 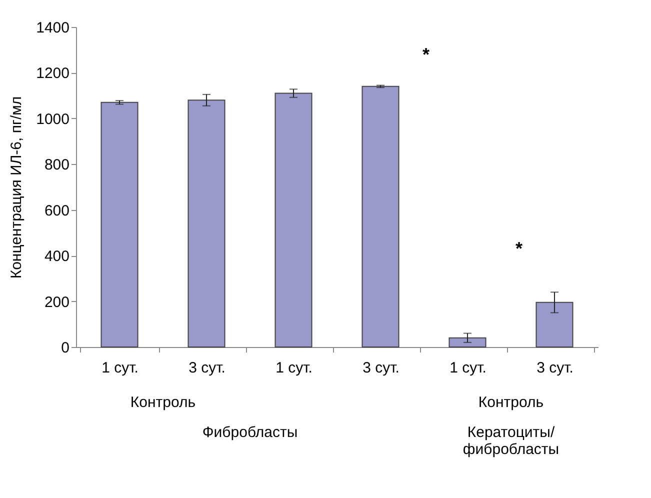 What do you see at coordinates (57, 165) in the screenshot?
I see `y-tick-label: 800` at bounding box center [57, 165].